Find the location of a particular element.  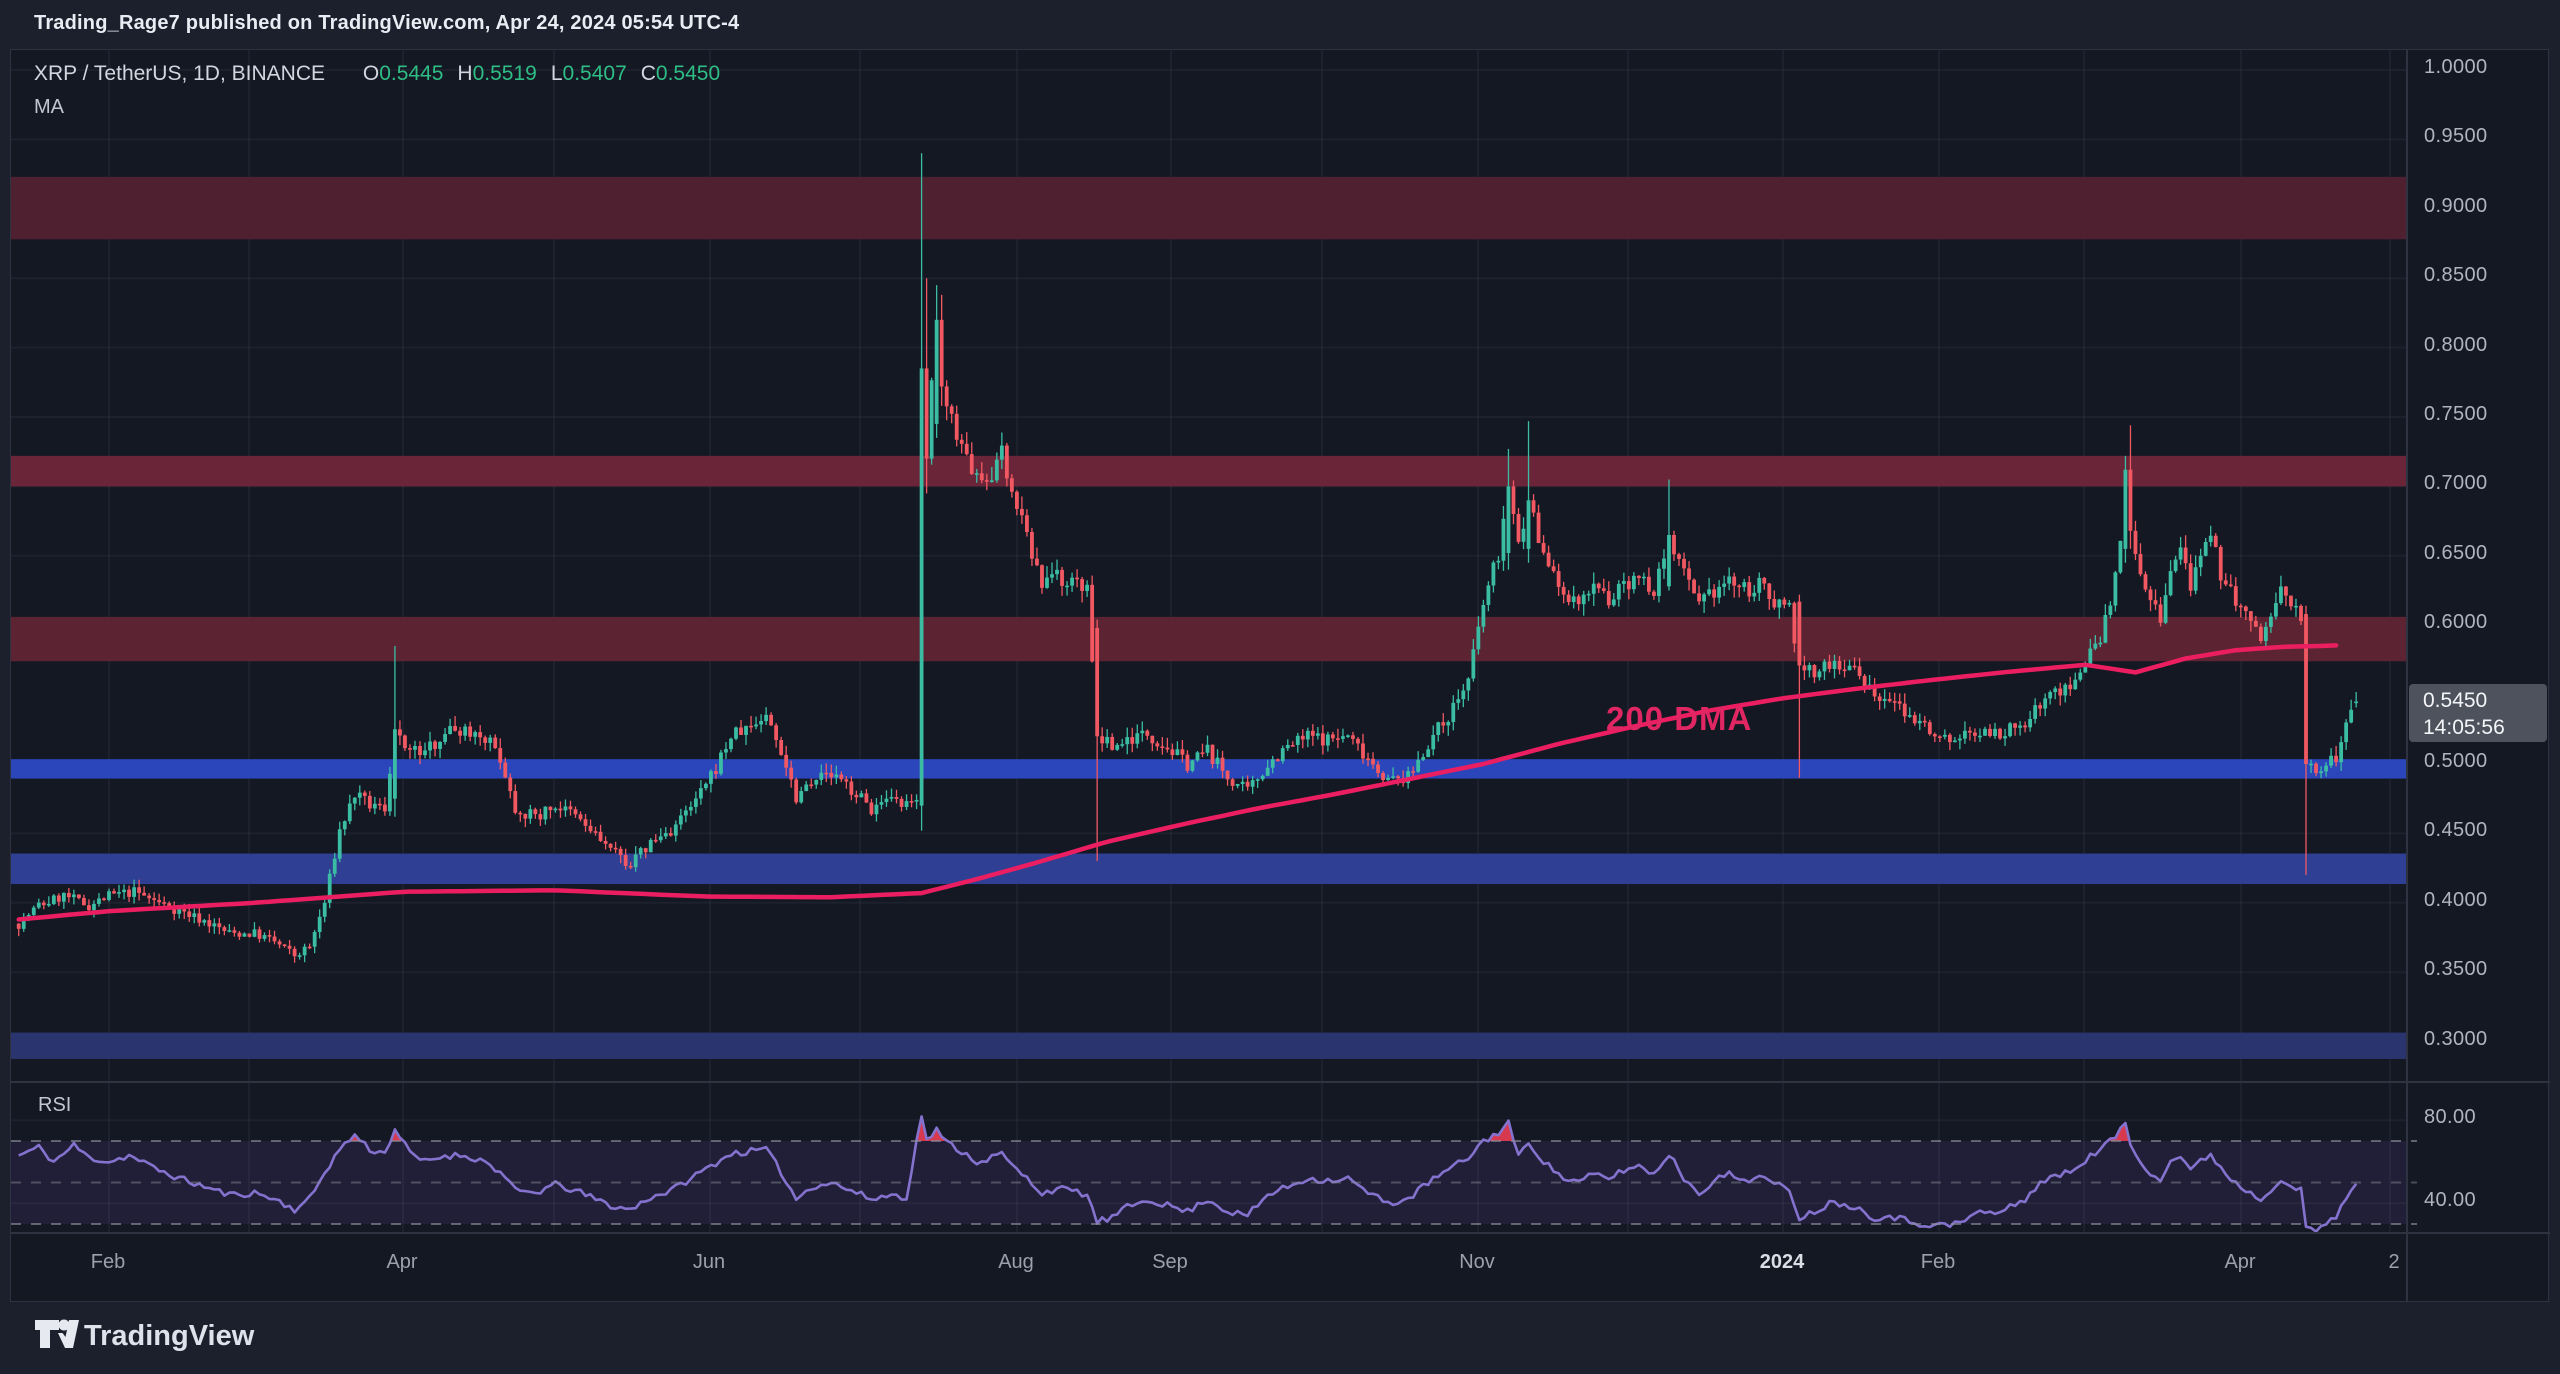

time-axis-label: Nov is located at coordinates (1477, 1262).